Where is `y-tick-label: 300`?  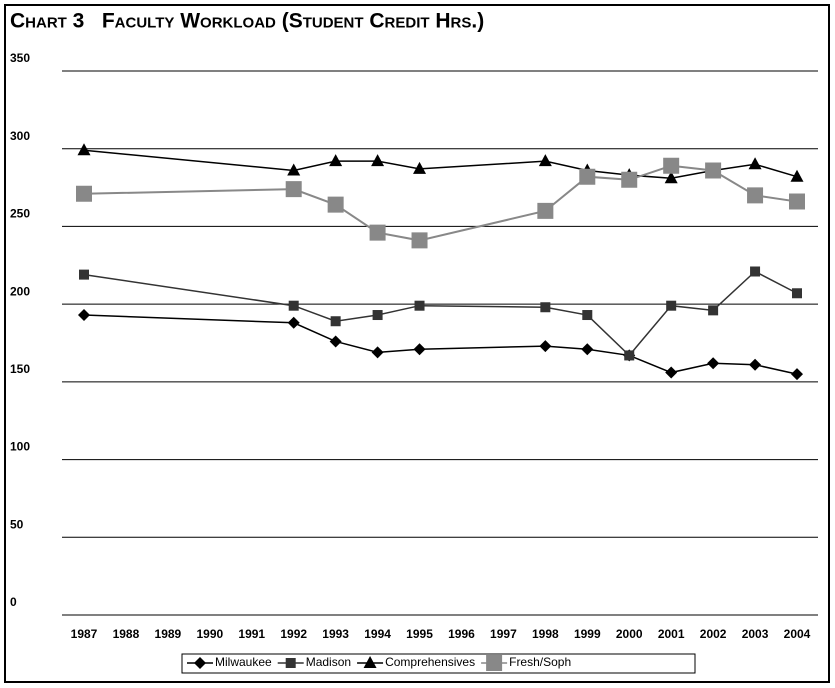
y-tick-label: 300 is located at coordinates (20, 136).